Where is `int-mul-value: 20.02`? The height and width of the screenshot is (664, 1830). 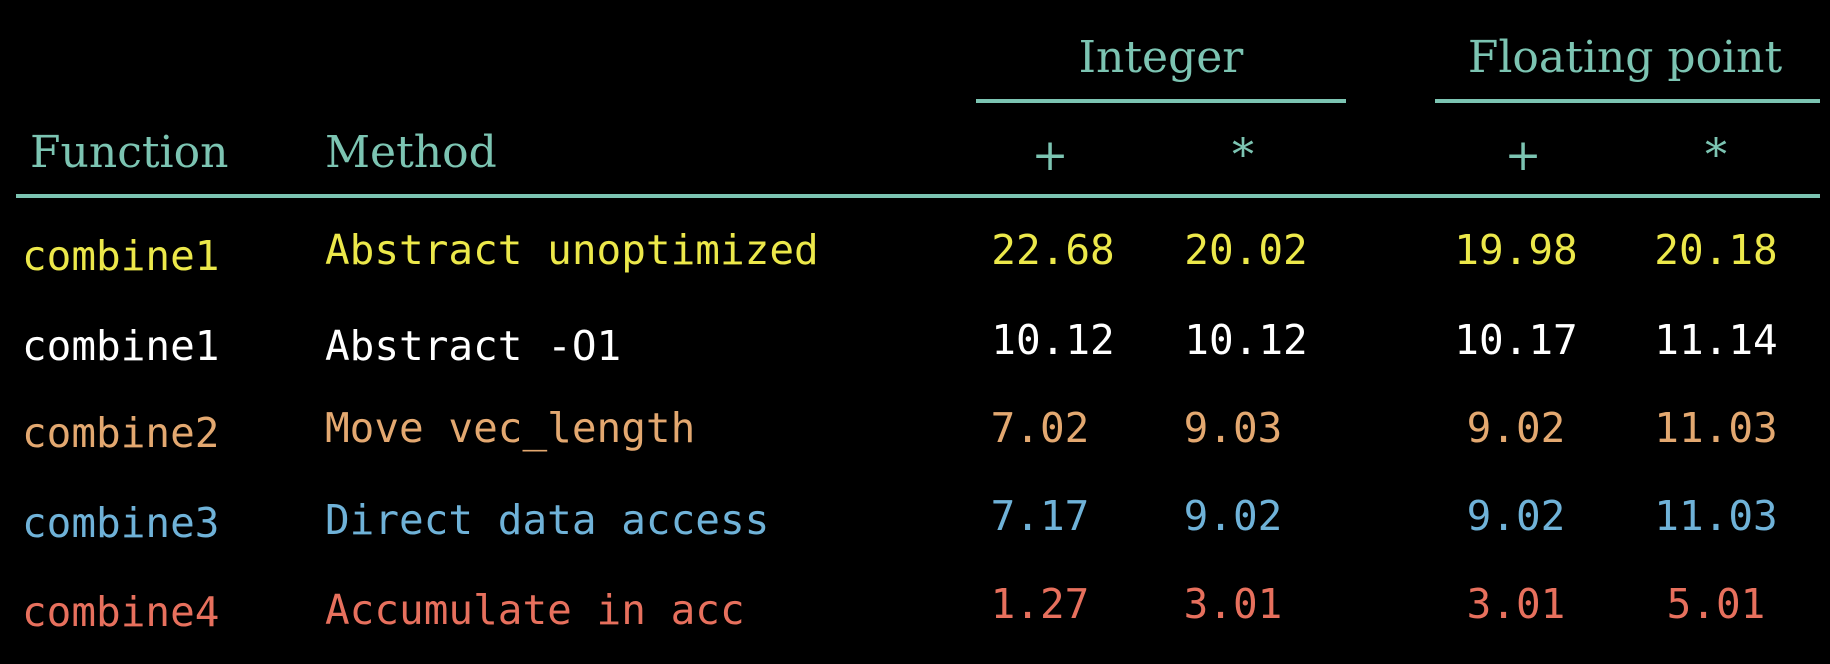
int-mul-value: 20.02 is located at coordinates (1246, 250).